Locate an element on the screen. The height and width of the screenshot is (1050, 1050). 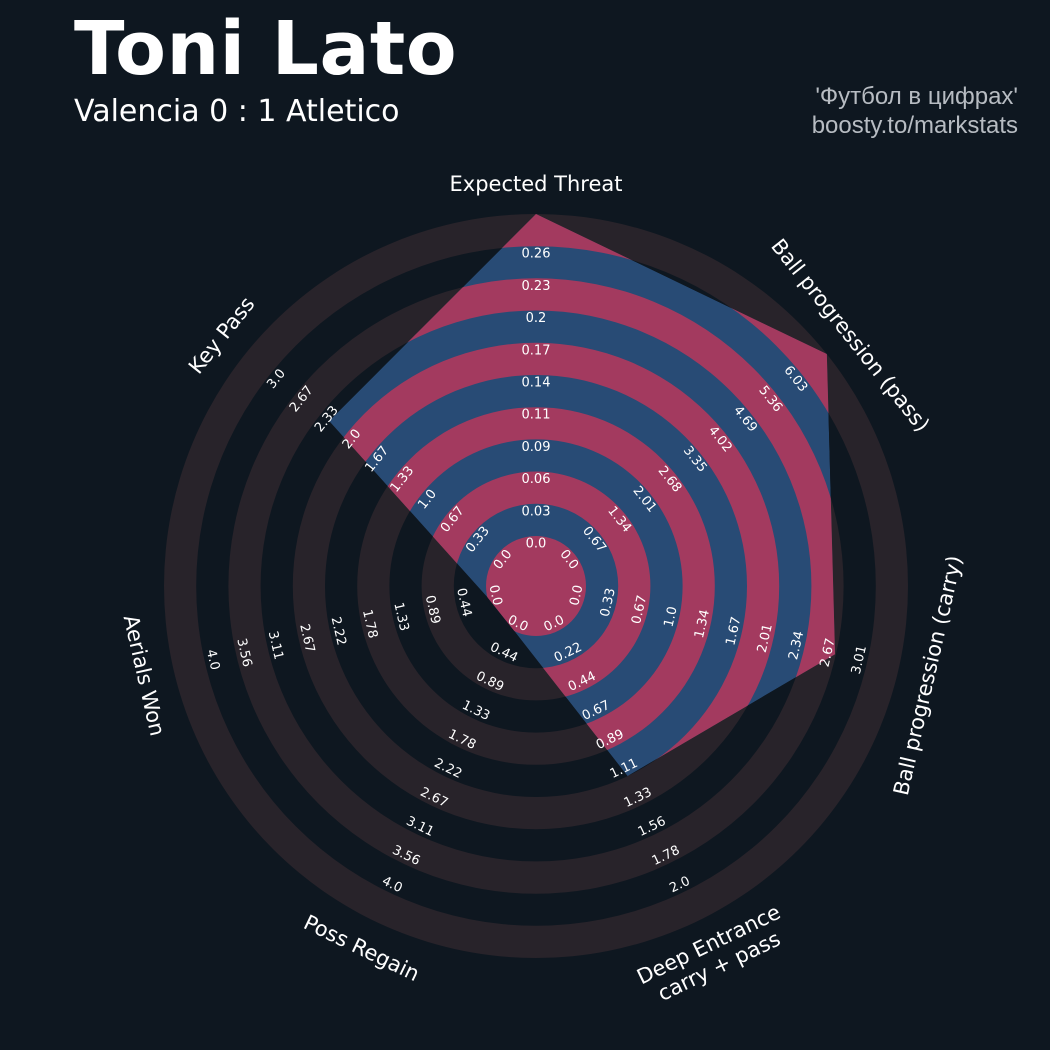
credit-line-2: boosty.to/markstats is located at coordinates (914, 125).